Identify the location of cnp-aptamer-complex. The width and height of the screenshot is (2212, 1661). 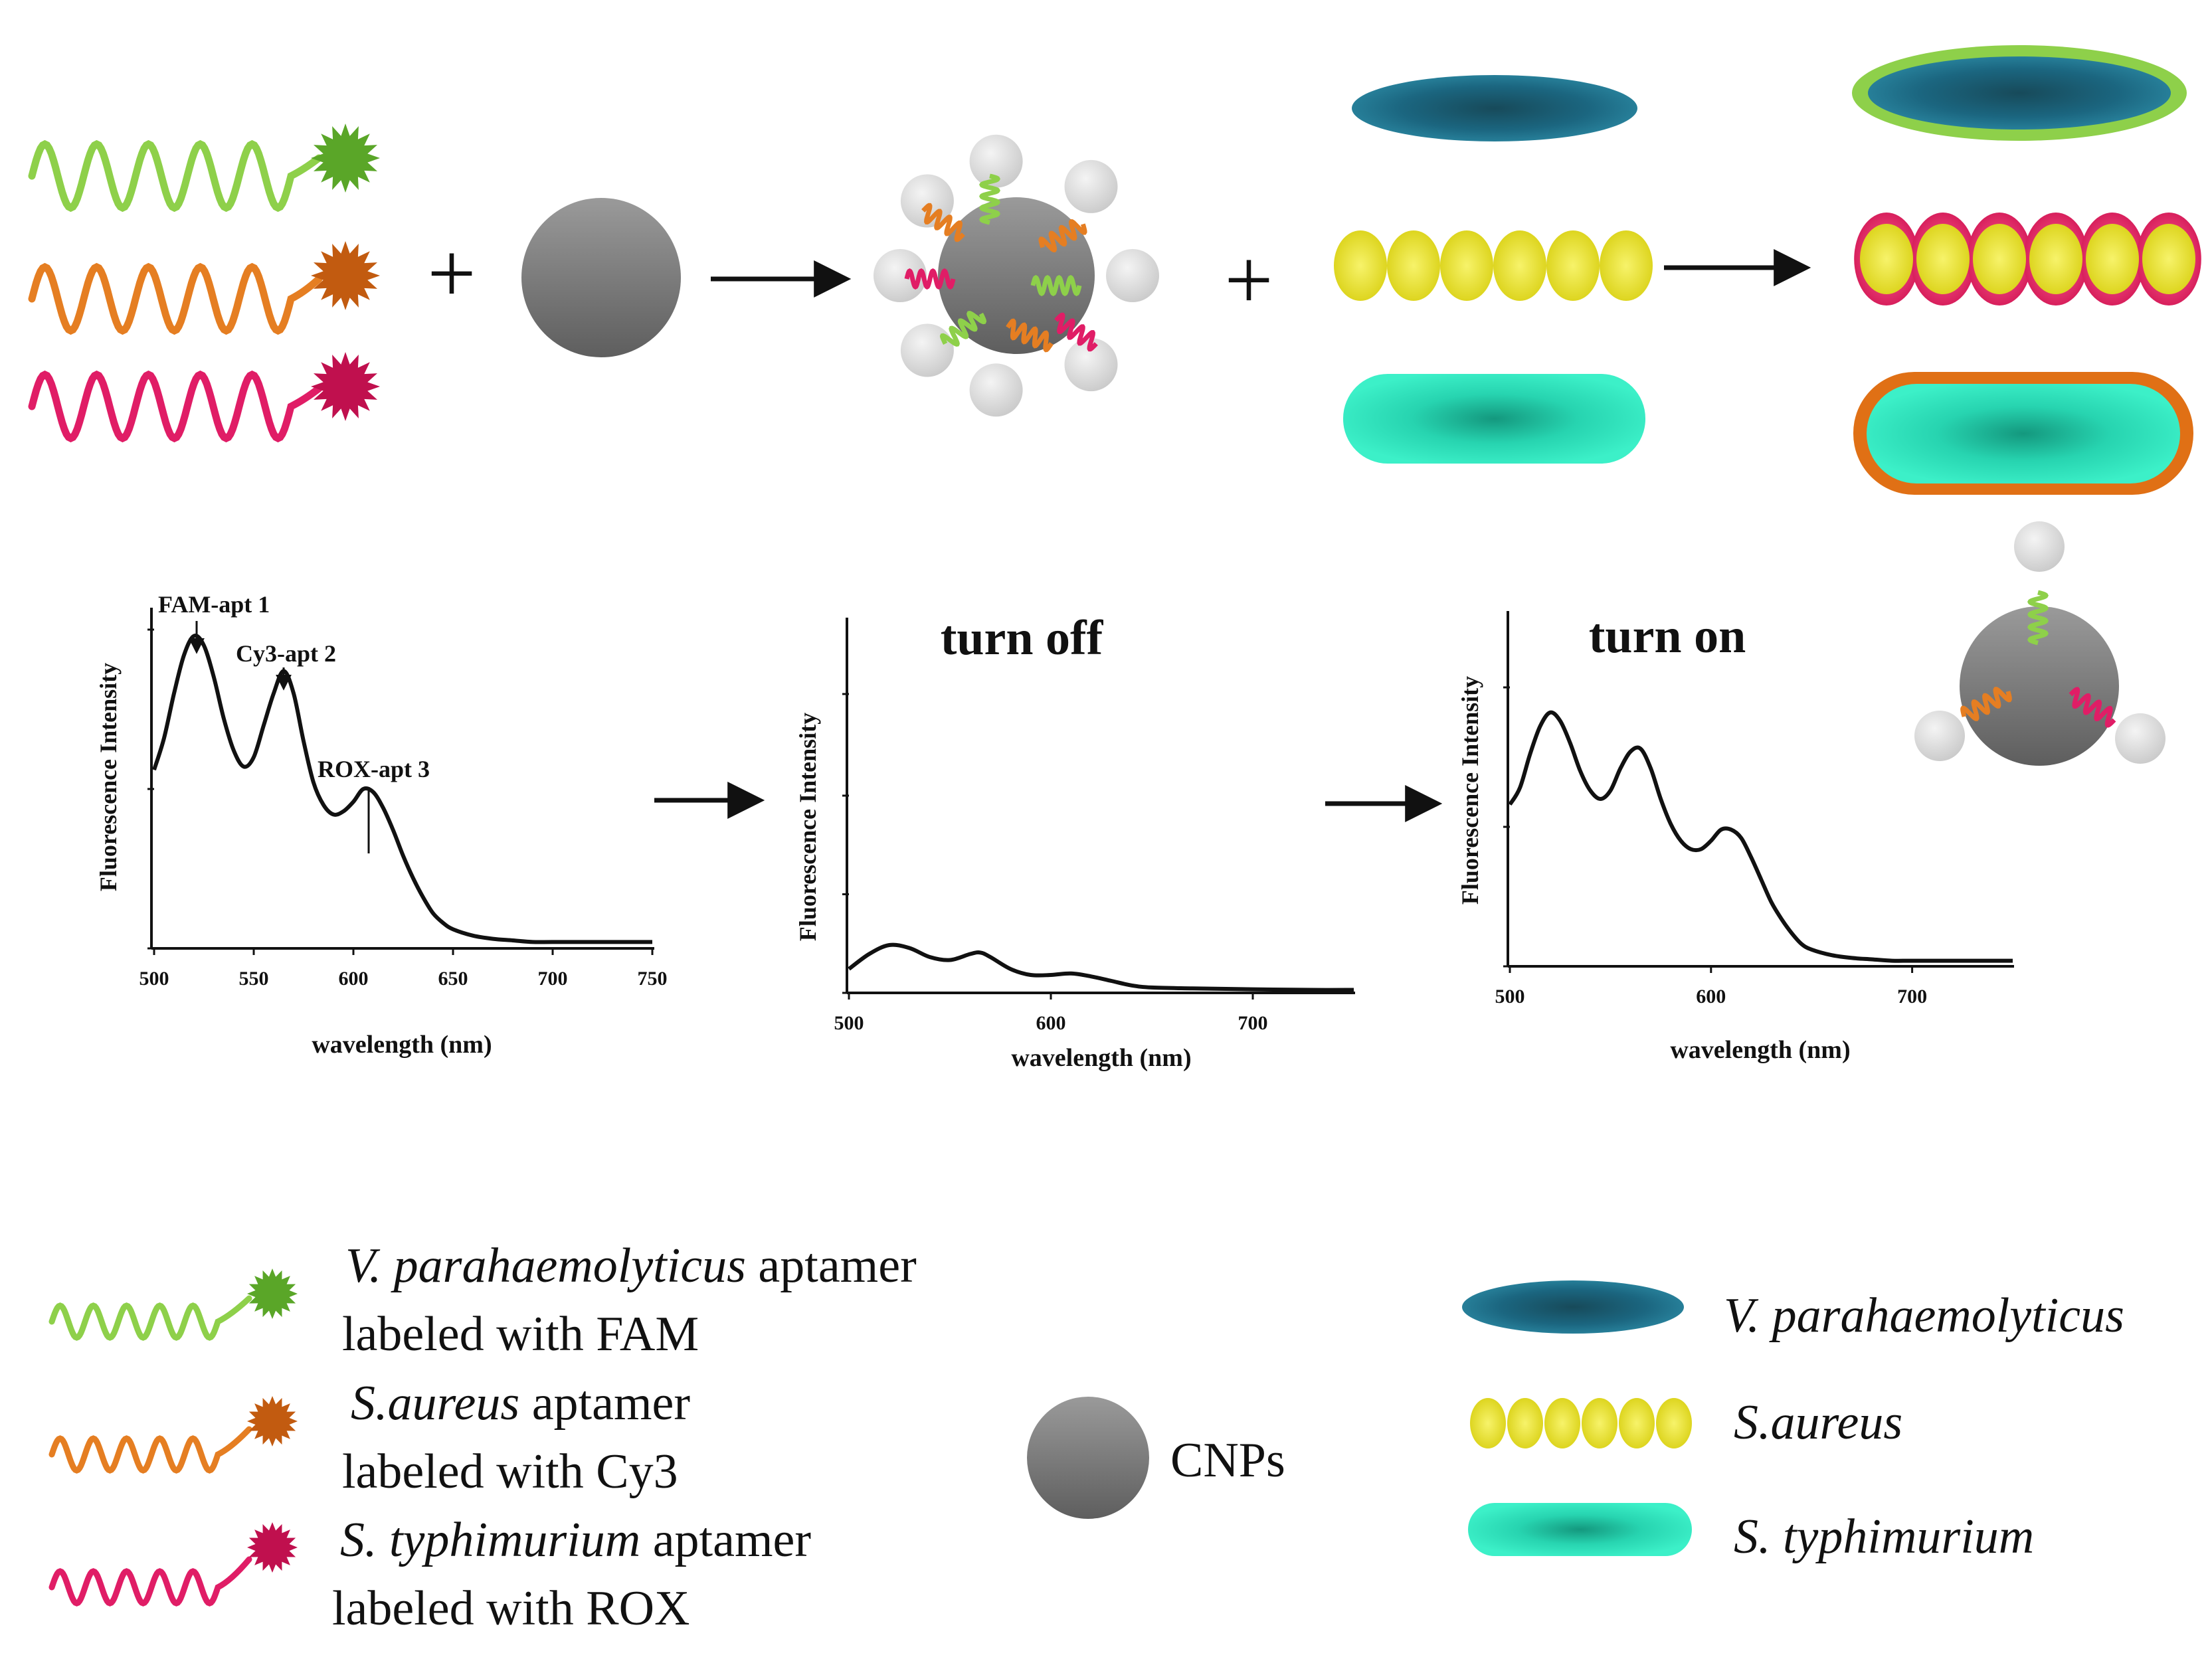
(1016, 275).